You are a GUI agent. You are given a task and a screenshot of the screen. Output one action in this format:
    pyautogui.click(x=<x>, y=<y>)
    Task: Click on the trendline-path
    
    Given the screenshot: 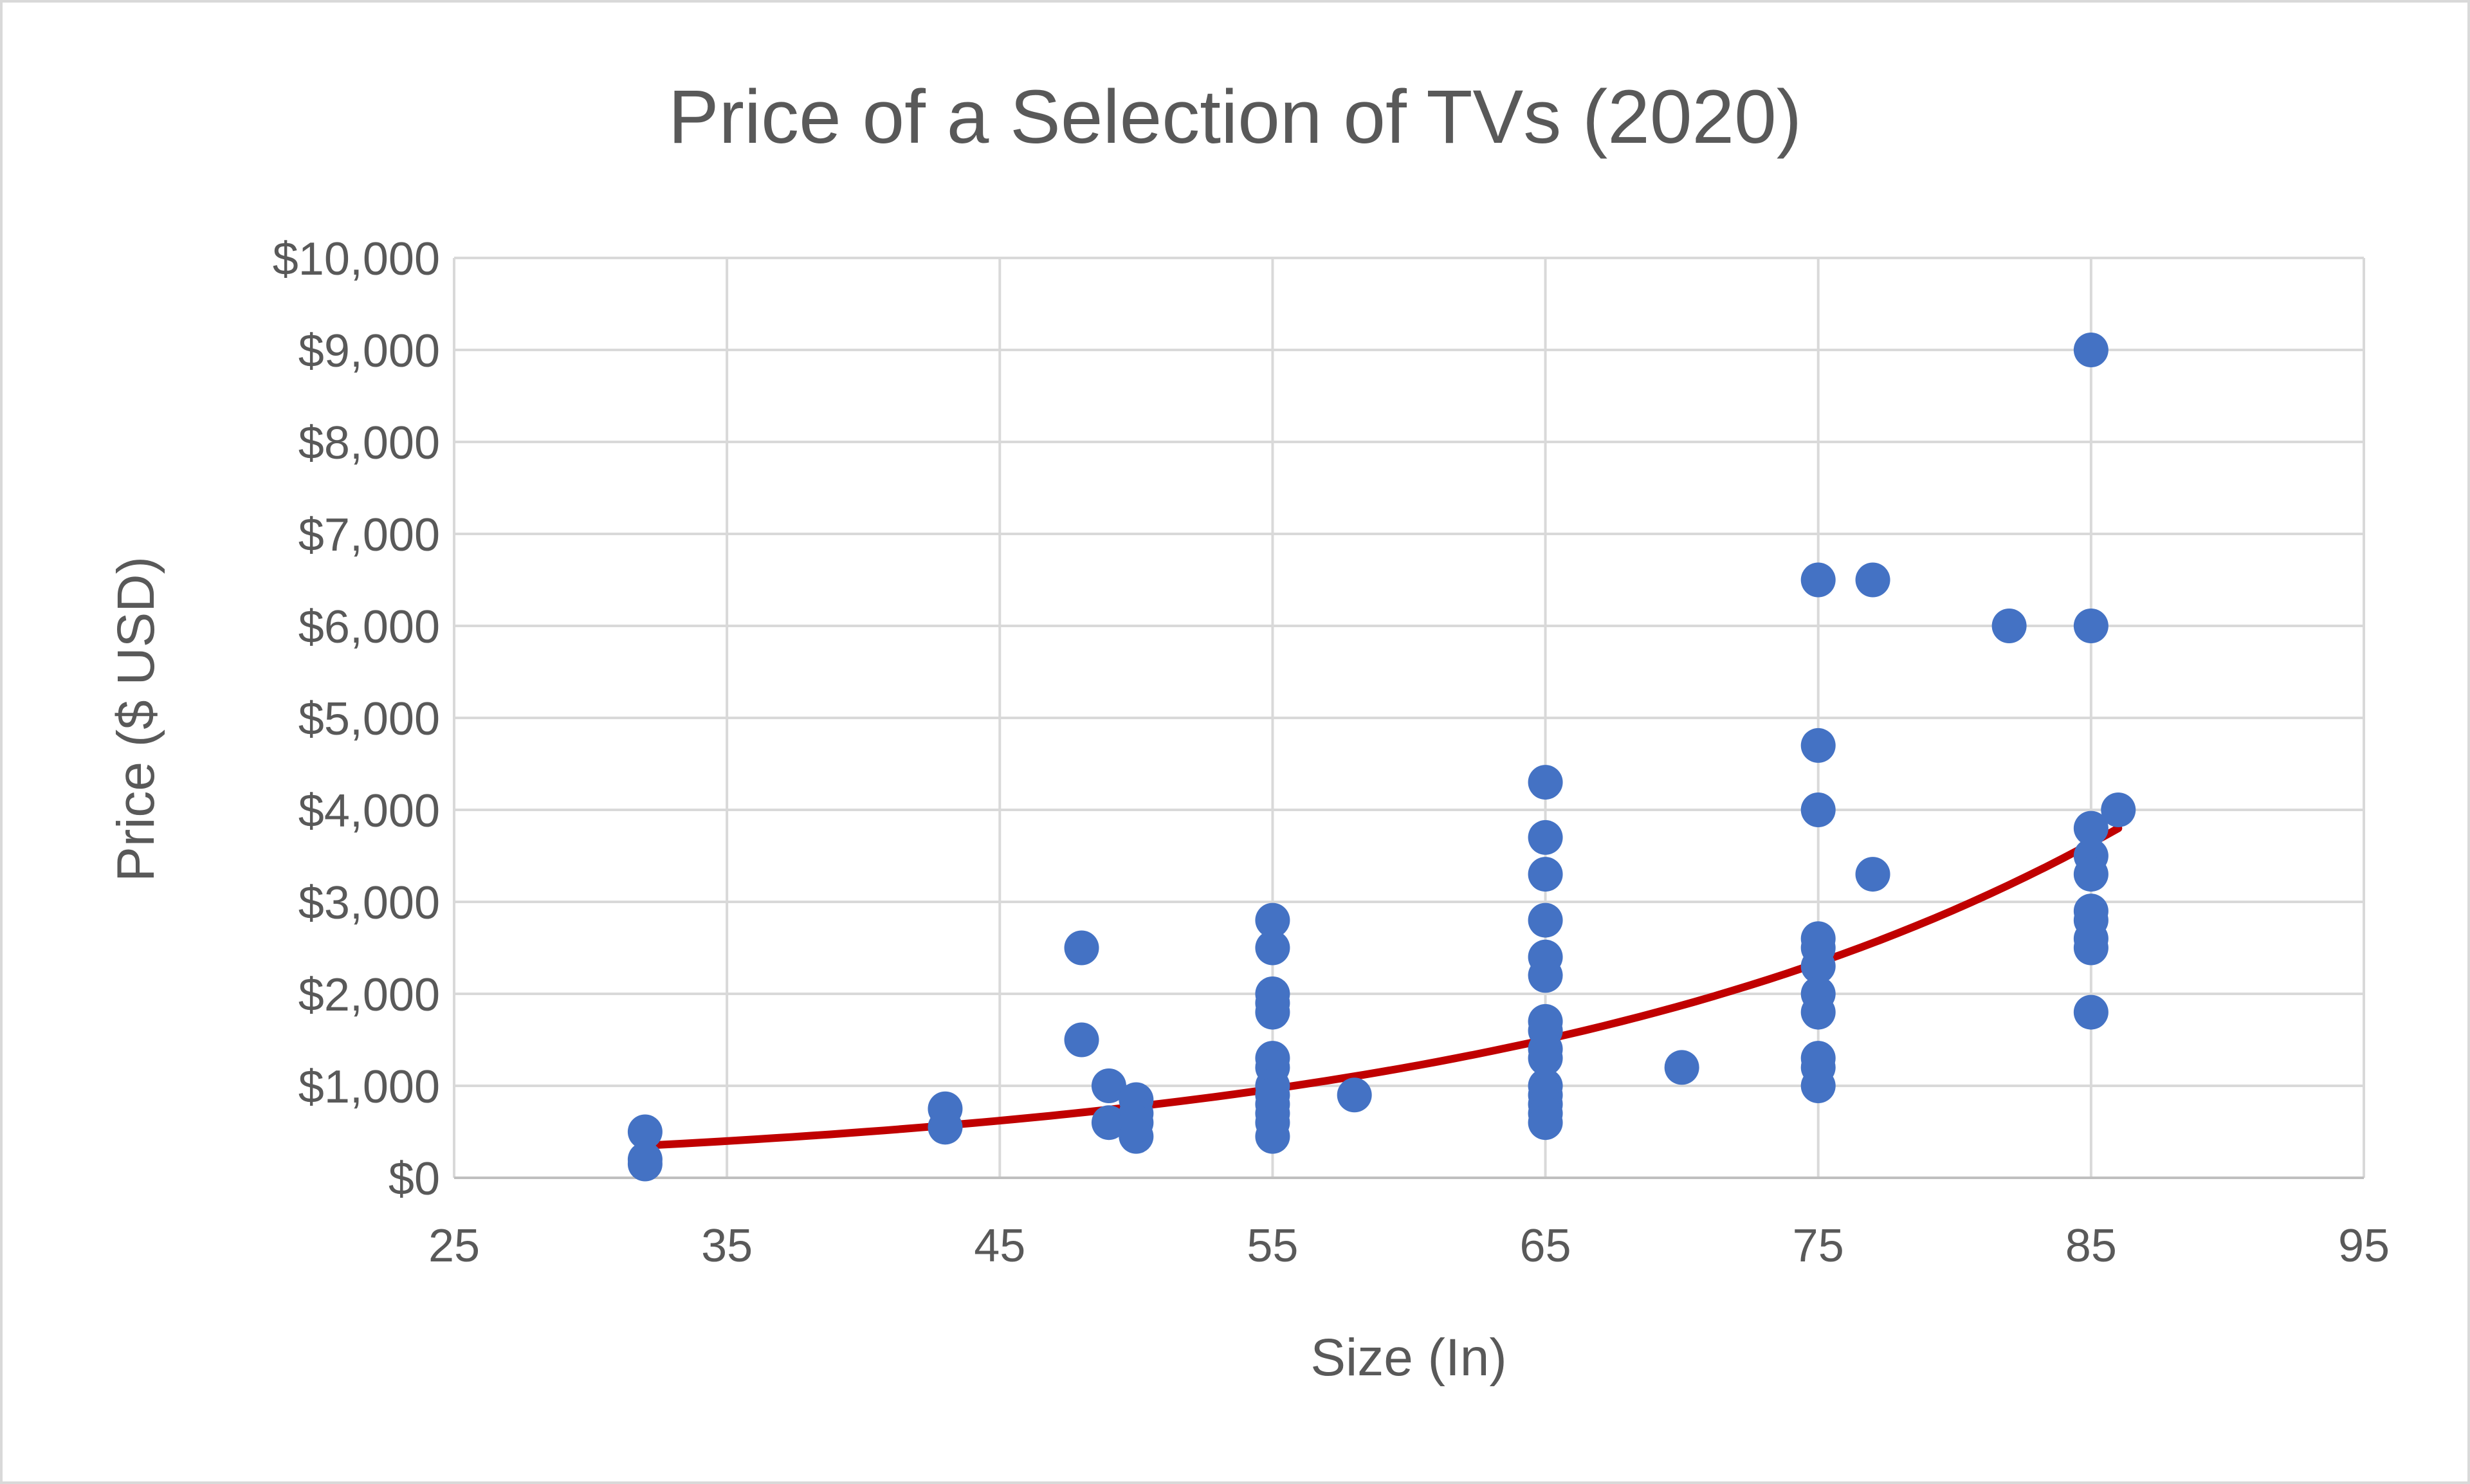 What is the action you would take?
    pyautogui.click(x=1382, y=987)
    